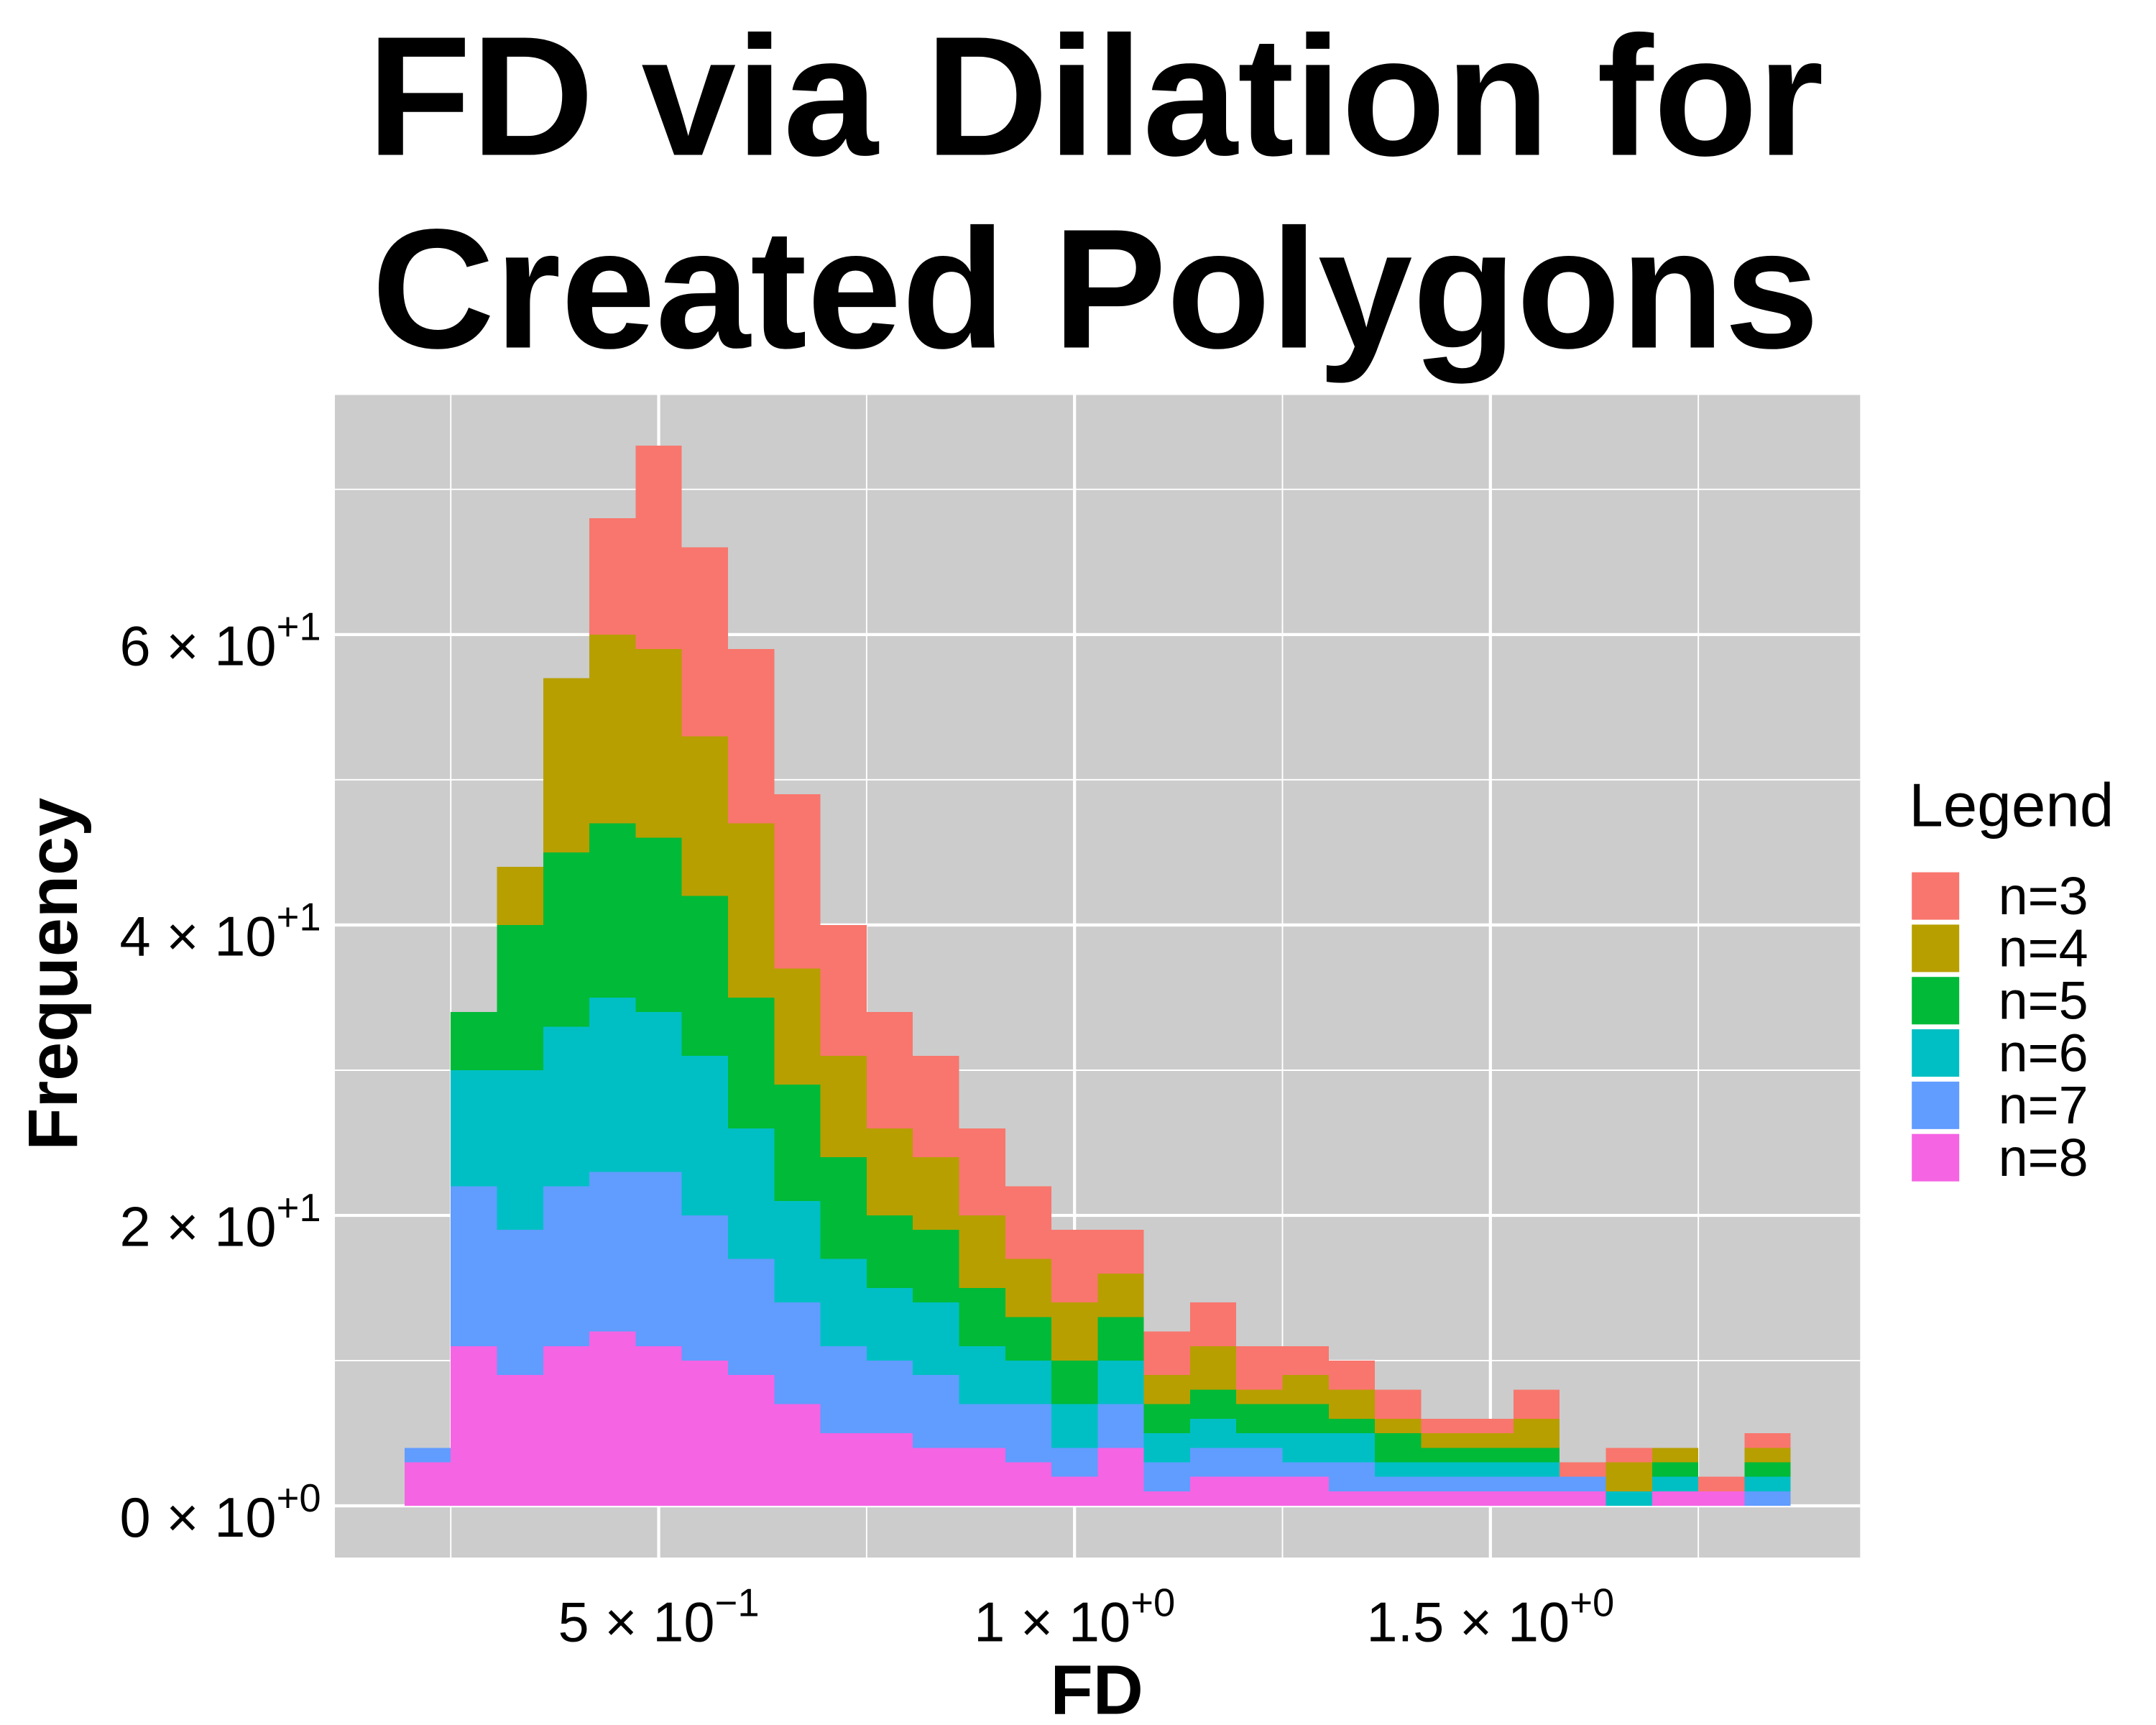 Image resolution: width=2156 pixels, height=1725 pixels. What do you see at coordinates (2044, 948) in the screenshot?
I see `legend-label: n=4` at bounding box center [2044, 948].